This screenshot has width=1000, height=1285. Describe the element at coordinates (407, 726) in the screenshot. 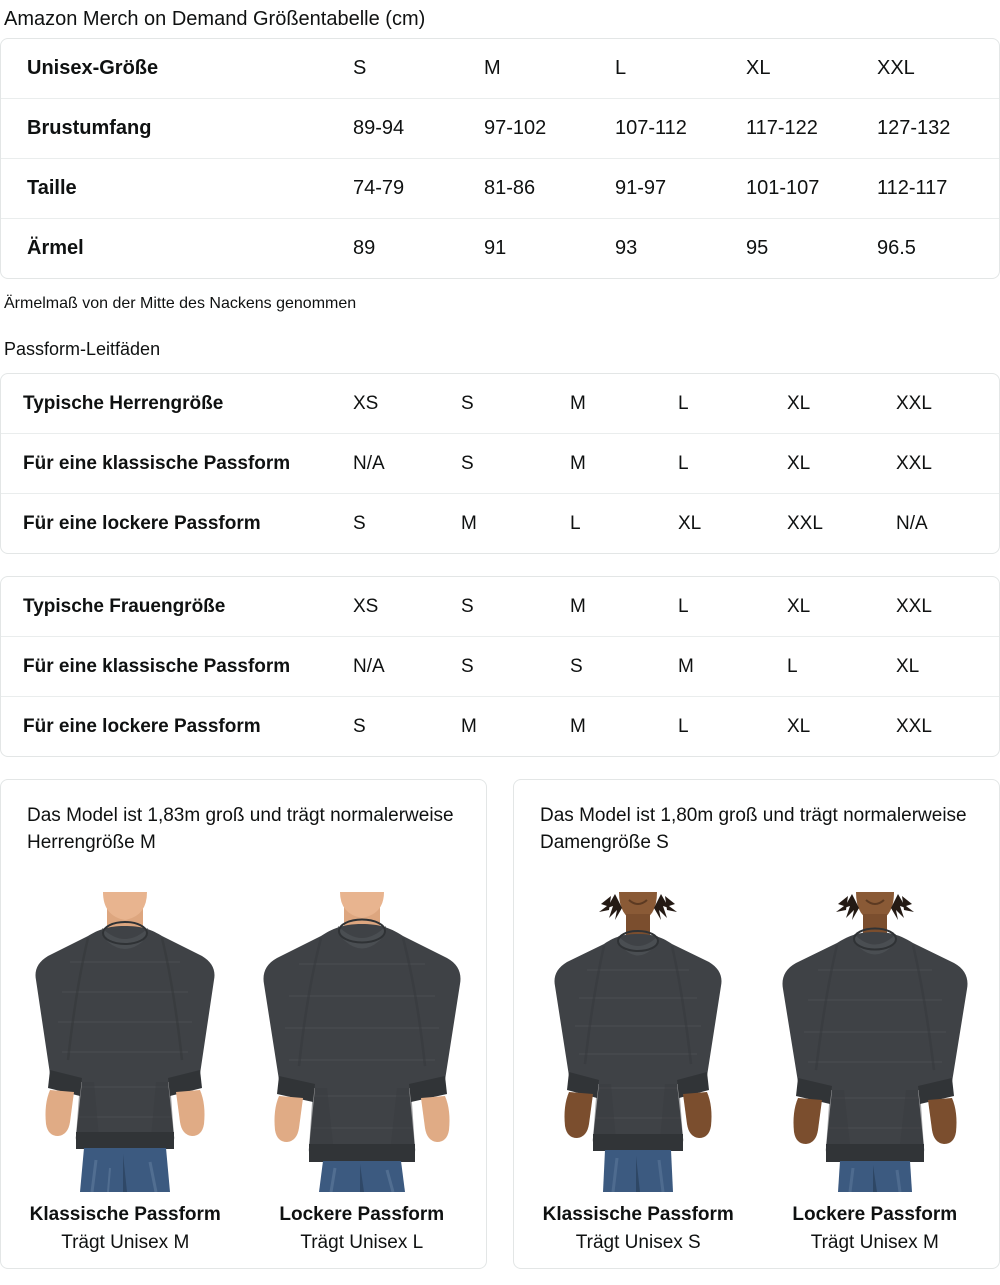

I see `cell-womens-loose-0: S` at that location.